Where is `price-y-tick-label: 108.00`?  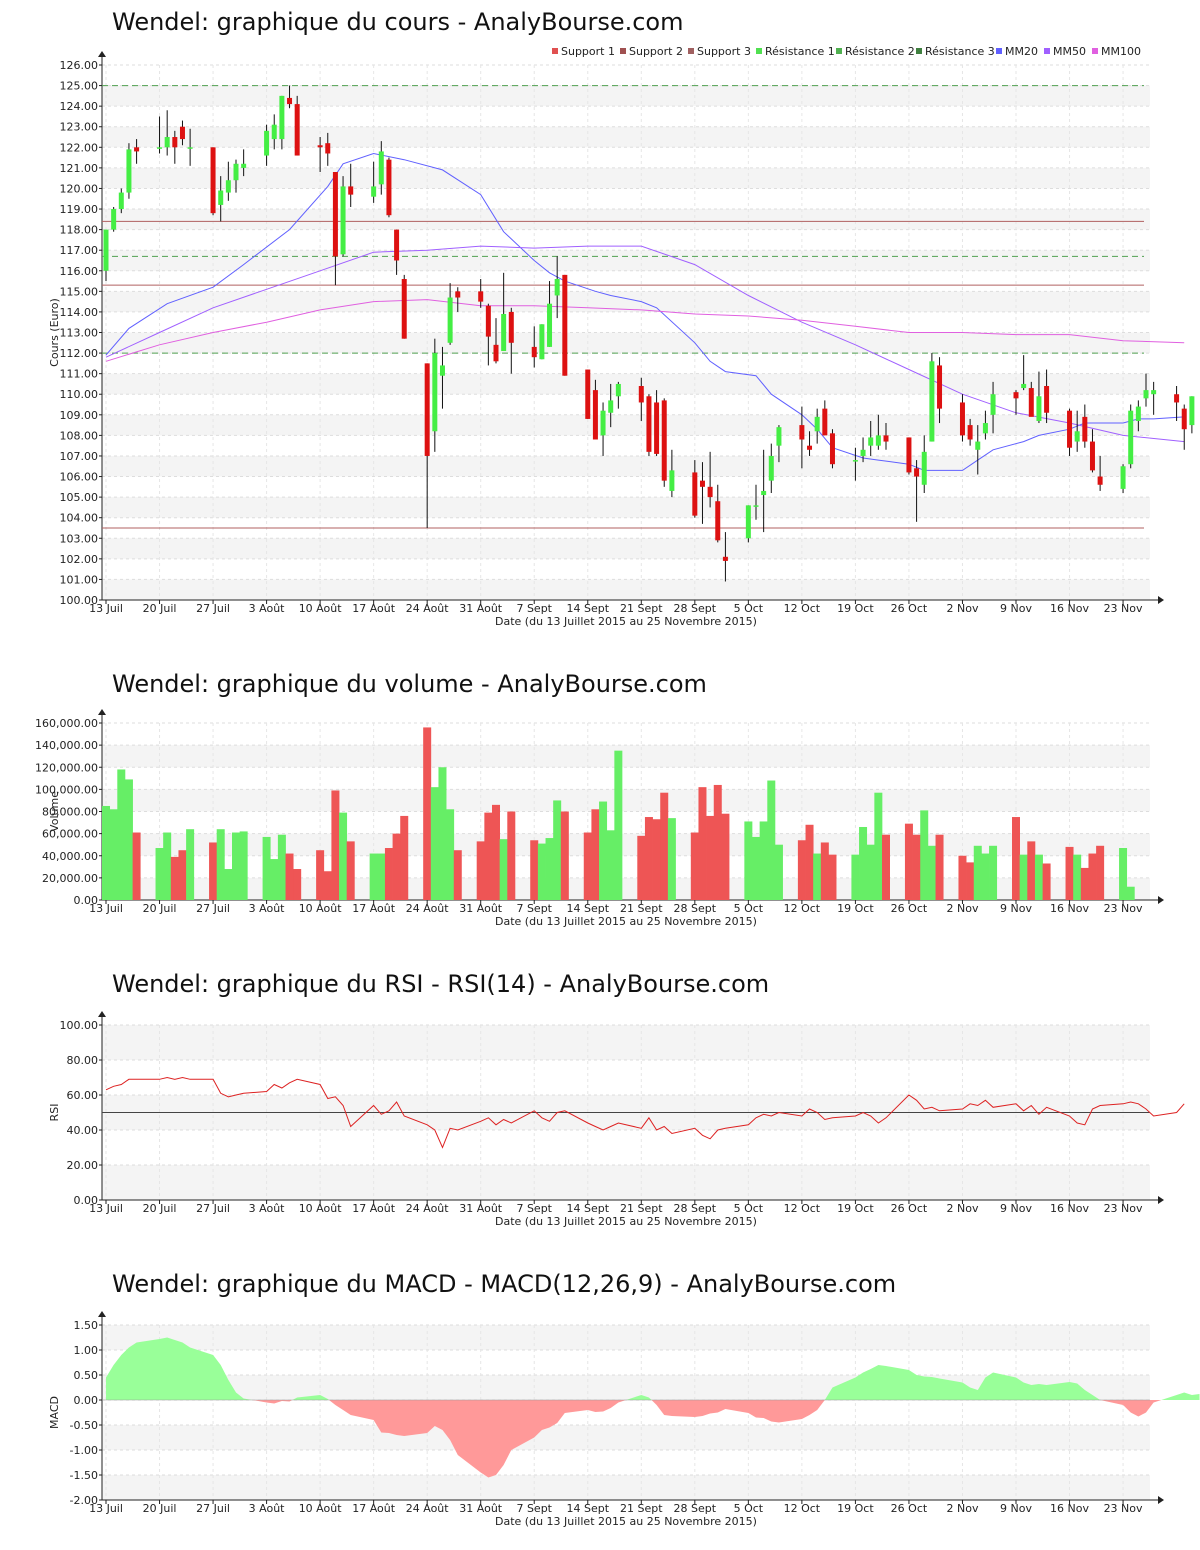 price-y-tick-label: 108.00 is located at coordinates (79, 435).